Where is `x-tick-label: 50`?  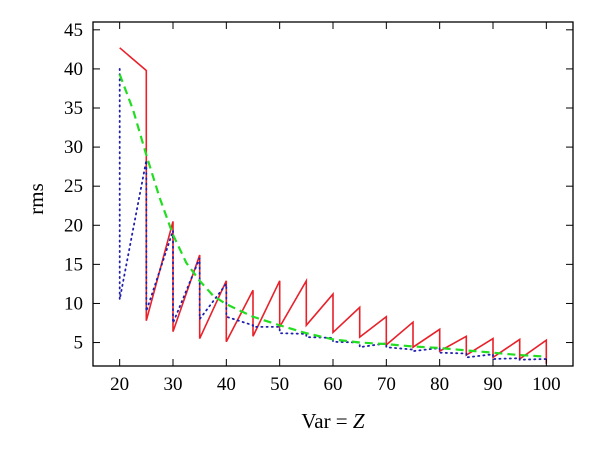
x-tick-label: 50 is located at coordinates (279, 384).